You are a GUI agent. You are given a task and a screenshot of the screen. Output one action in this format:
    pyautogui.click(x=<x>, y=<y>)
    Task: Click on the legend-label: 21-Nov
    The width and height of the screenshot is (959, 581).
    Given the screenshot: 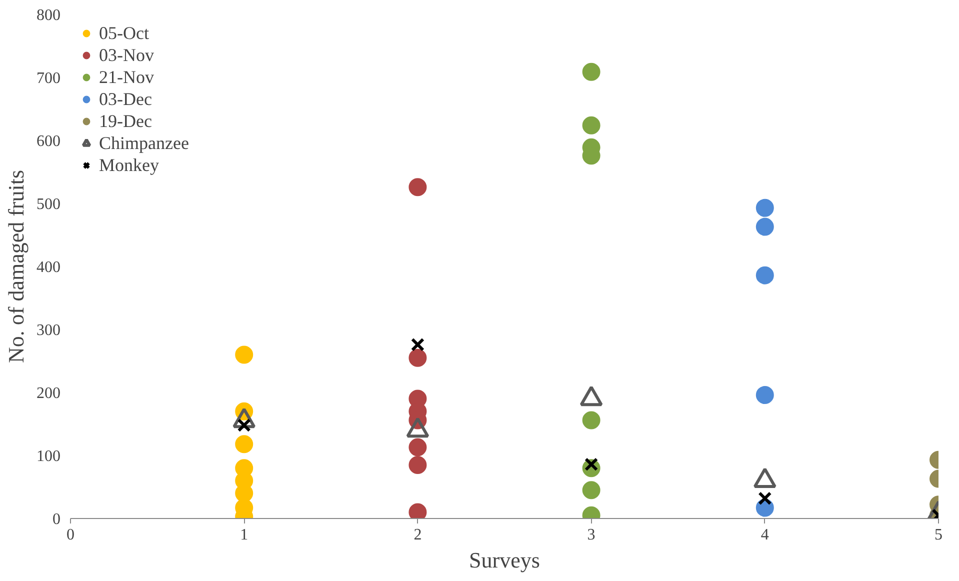 What is the action you would take?
    pyautogui.click(x=126, y=77)
    